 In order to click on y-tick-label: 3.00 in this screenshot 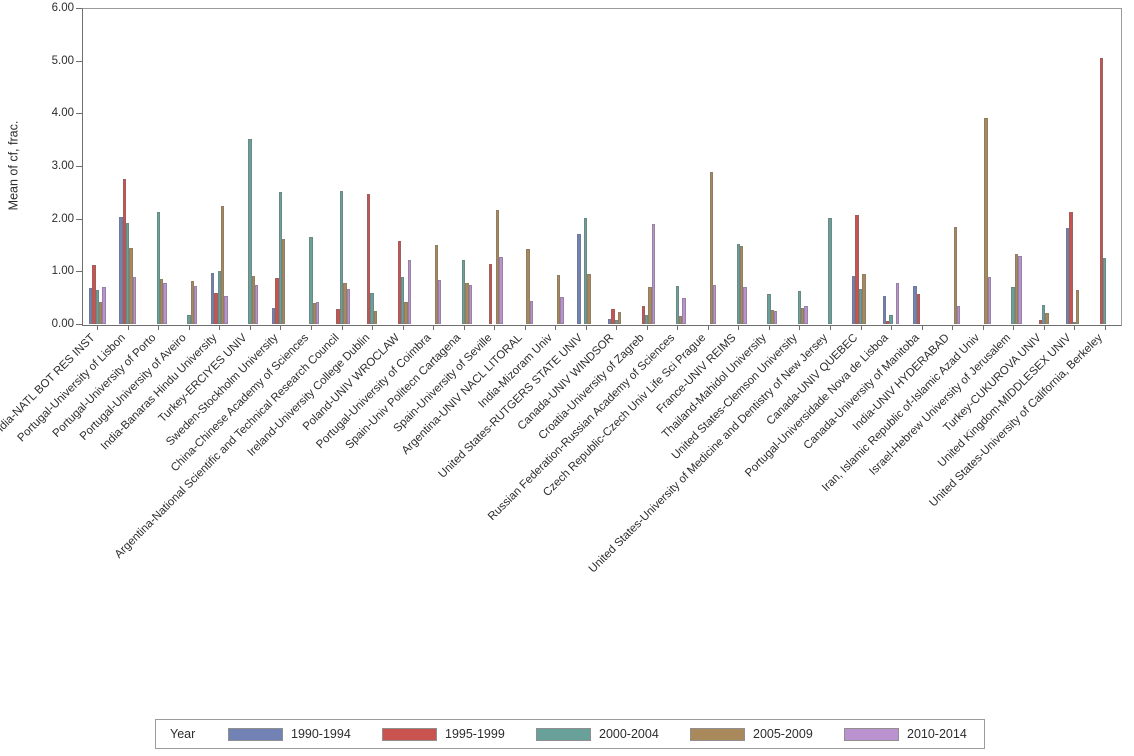, I will do `click(62, 166)`.